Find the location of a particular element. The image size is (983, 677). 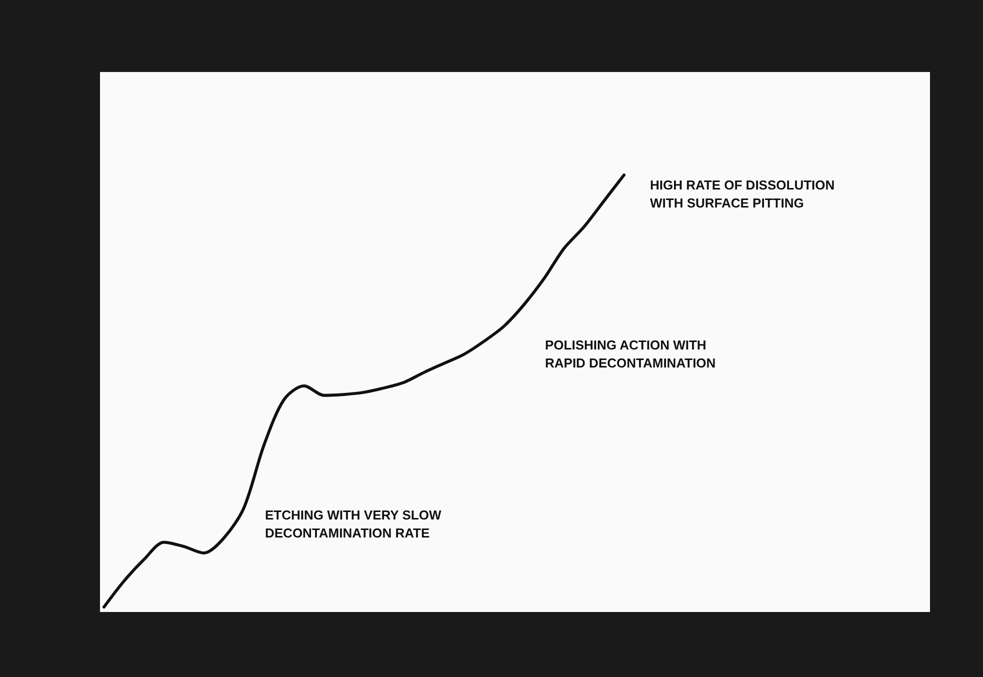

annotation: POLISHING ACTION WITH RAPID DECONTAMINATION is located at coordinates (630, 354).